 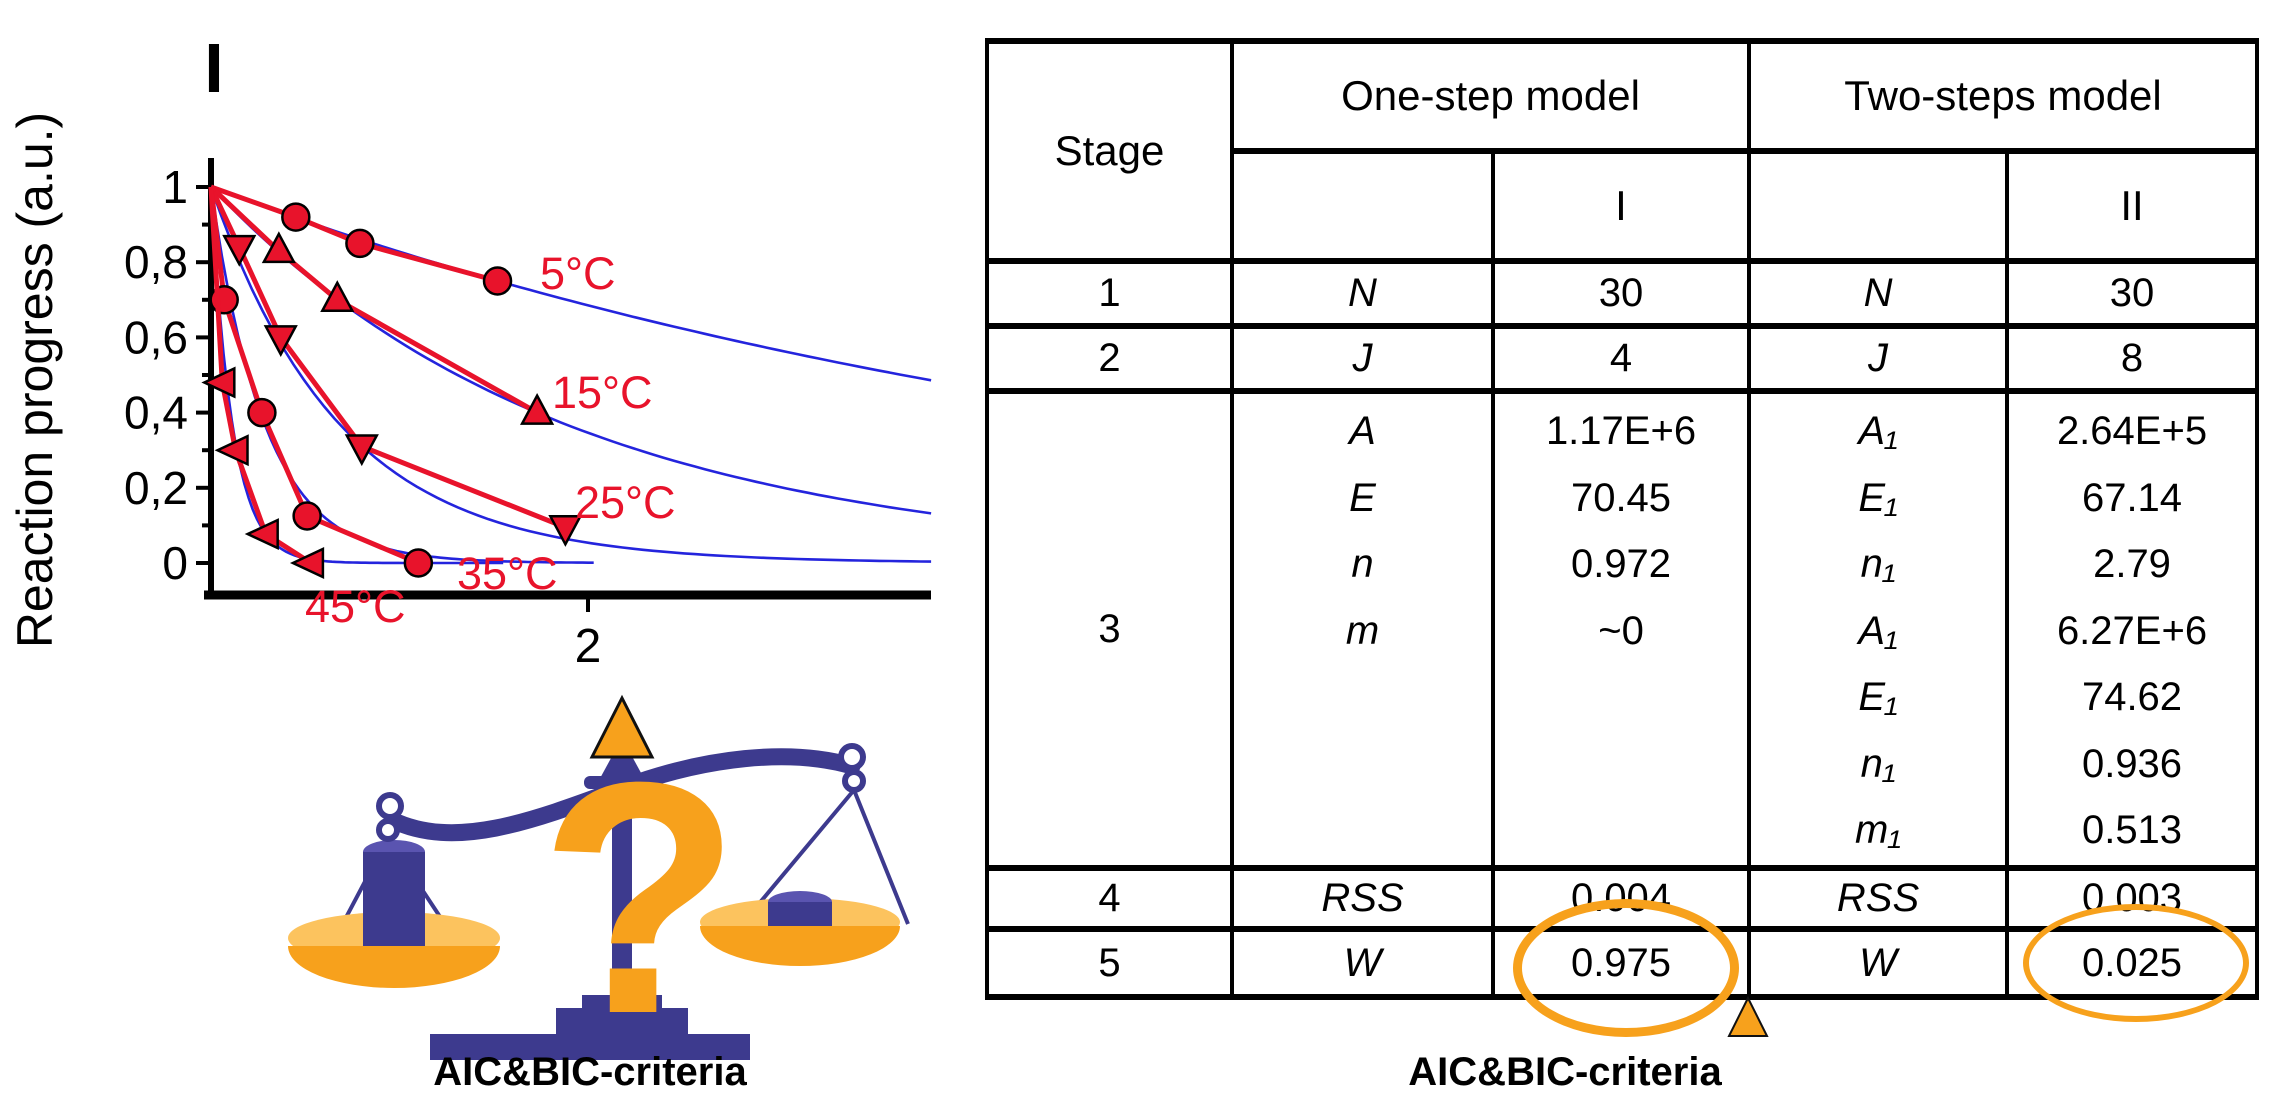 I want to click on stage-3-values-one-step: 1.17E+6 70.45 0.972 ~0, so click(x=1621, y=629).